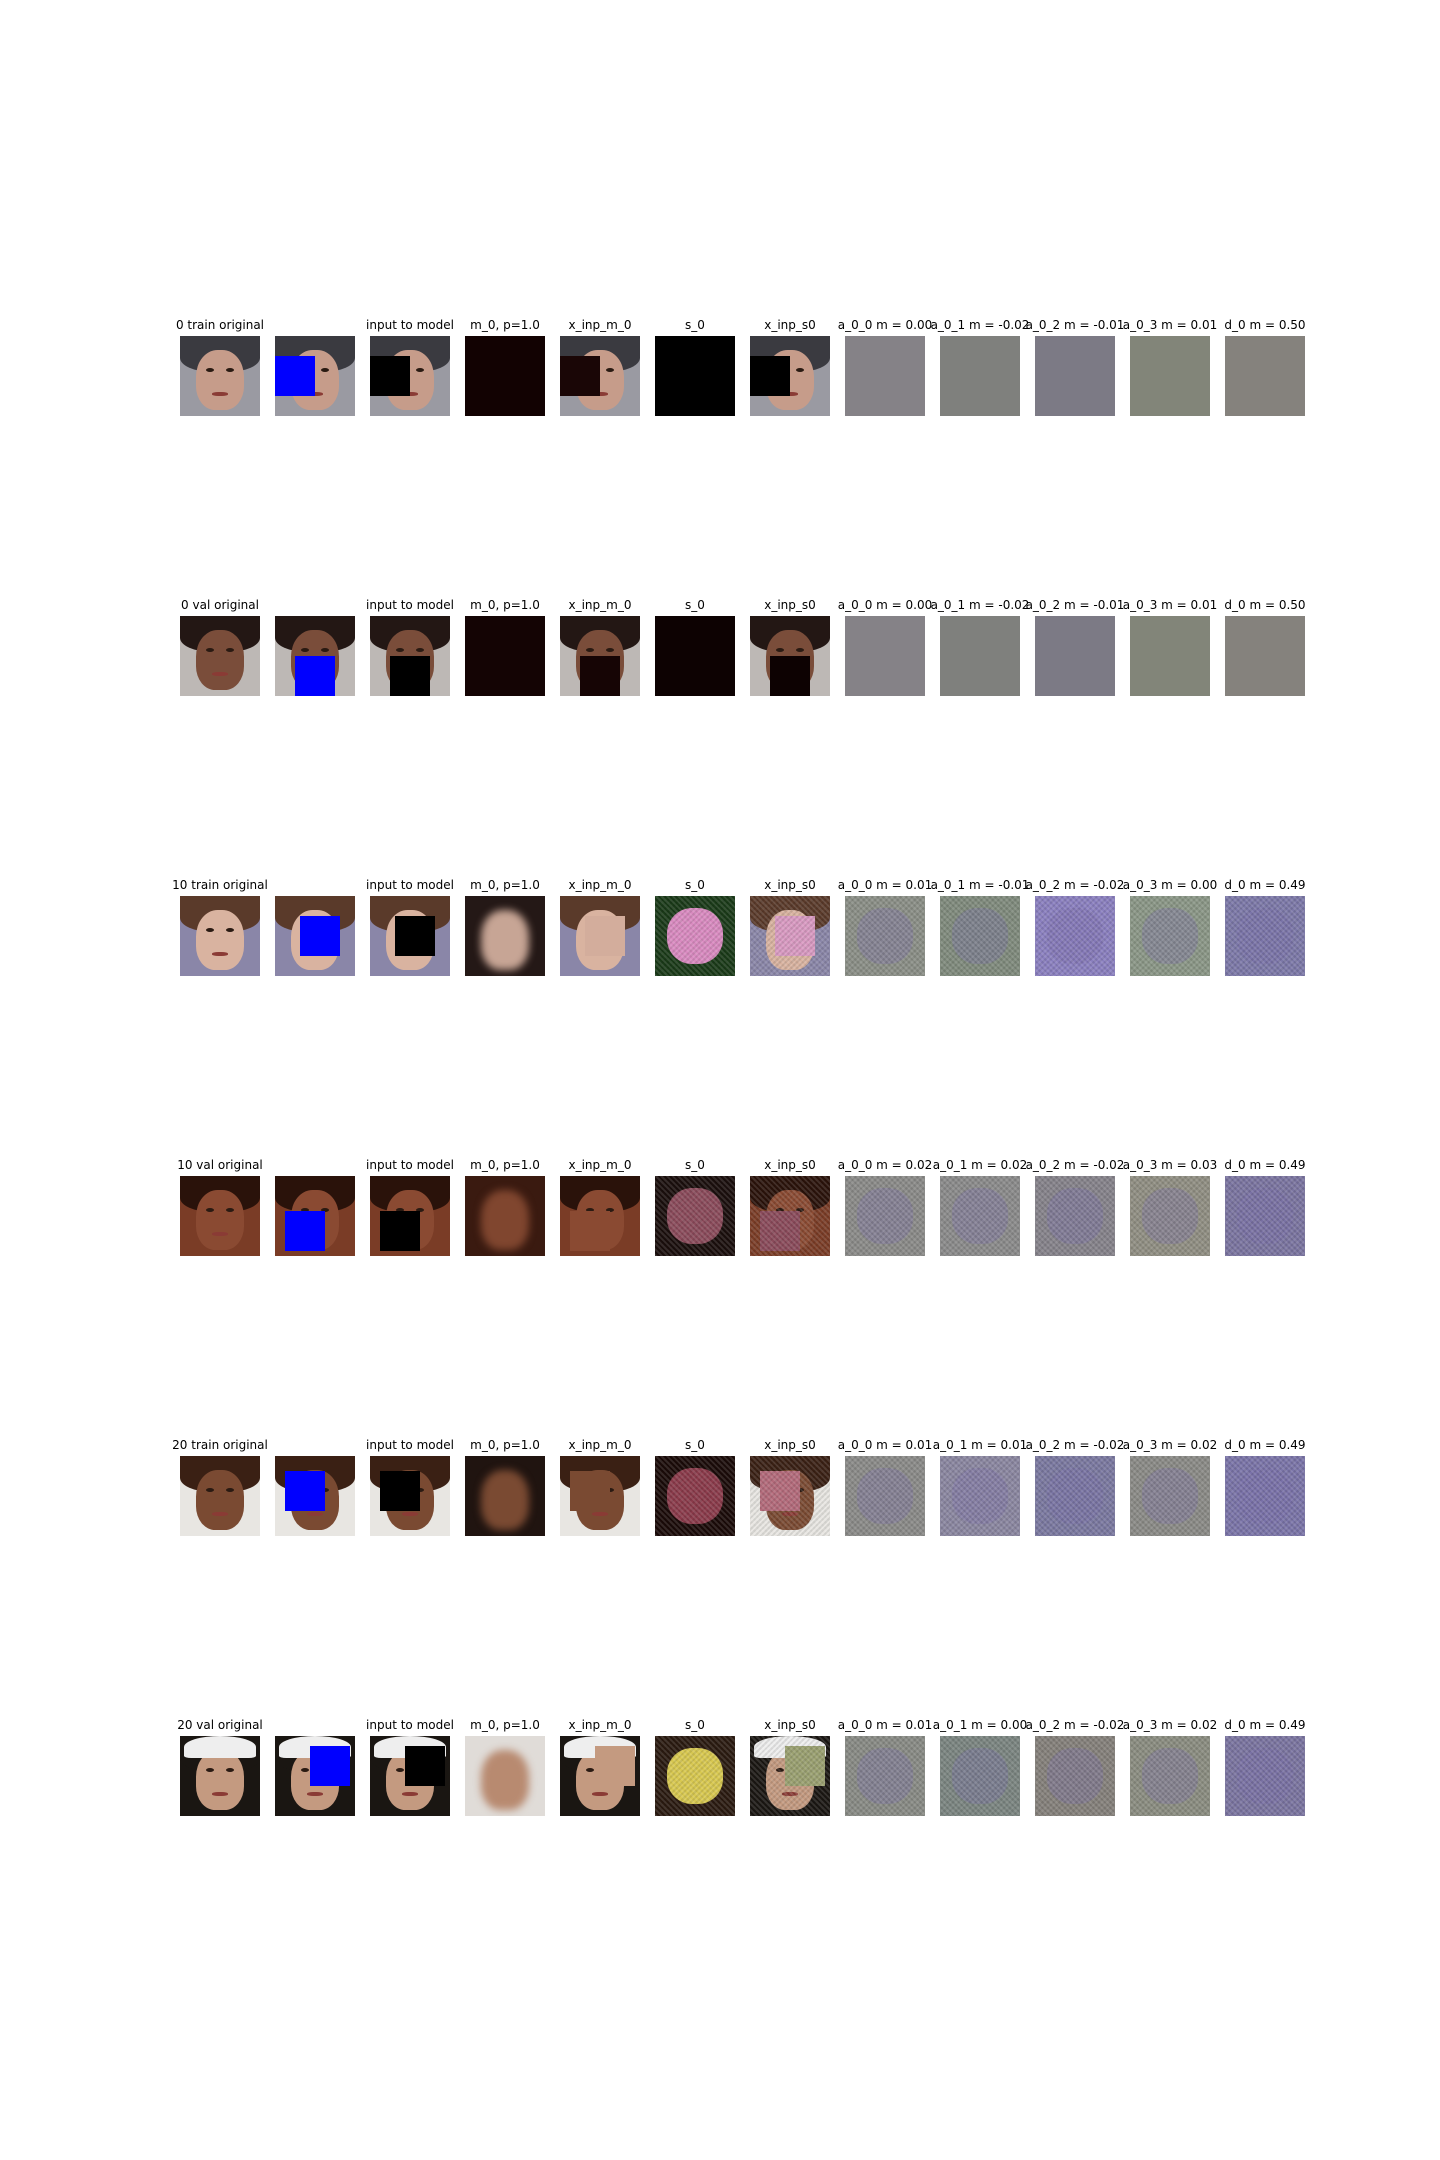  What do you see at coordinates (885, 325) in the screenshot?
I see `panel-title: a_0_0 m = 0.00` at bounding box center [885, 325].